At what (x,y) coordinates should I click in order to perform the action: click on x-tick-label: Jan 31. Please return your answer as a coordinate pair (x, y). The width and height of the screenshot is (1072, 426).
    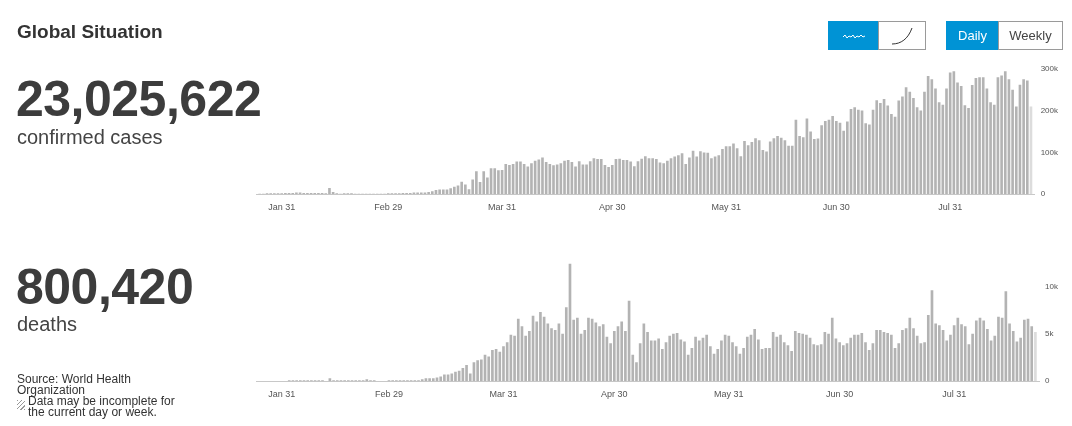
    Looking at the image, I should click on (282, 207).